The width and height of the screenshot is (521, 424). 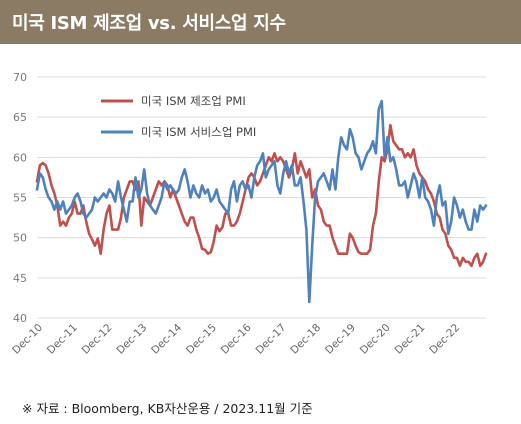 I want to click on x-tick-label: Dec-12, so click(x=97, y=339).